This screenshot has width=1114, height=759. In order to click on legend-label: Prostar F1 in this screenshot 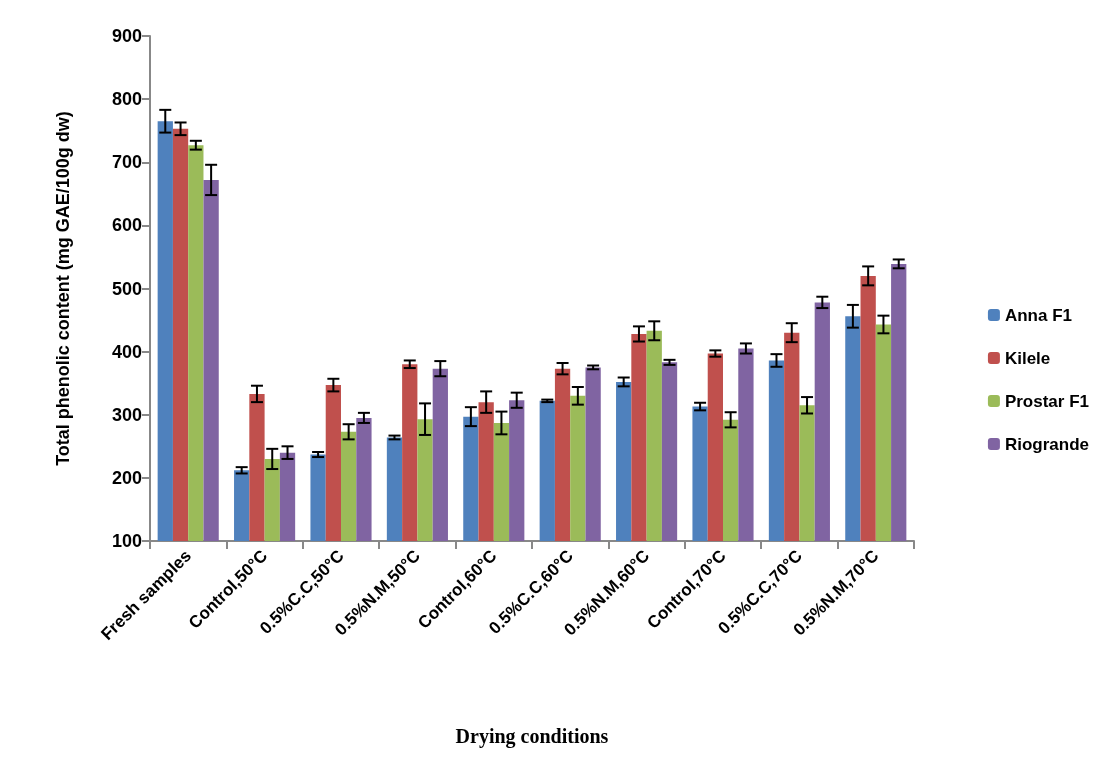, I will do `click(1047, 401)`.